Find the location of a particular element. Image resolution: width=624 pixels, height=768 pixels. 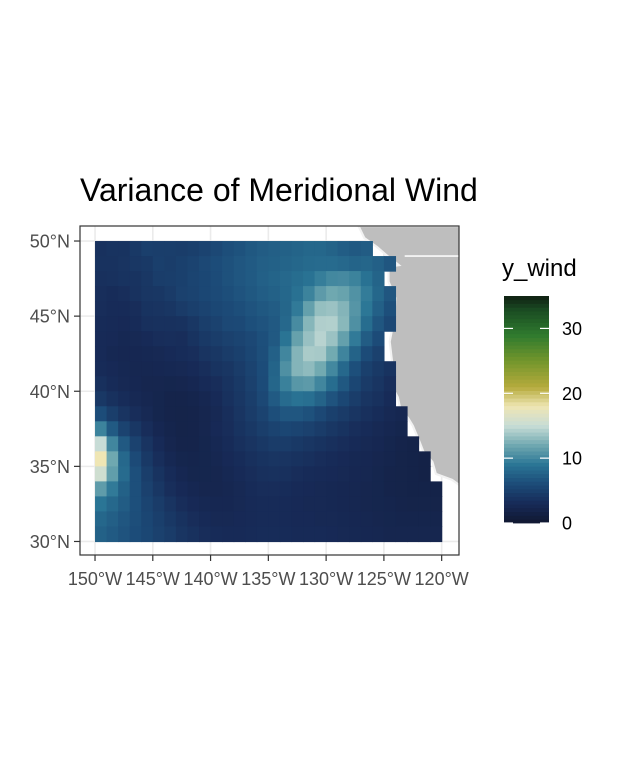

colorbar-label: 20 is located at coordinates (572, 394).